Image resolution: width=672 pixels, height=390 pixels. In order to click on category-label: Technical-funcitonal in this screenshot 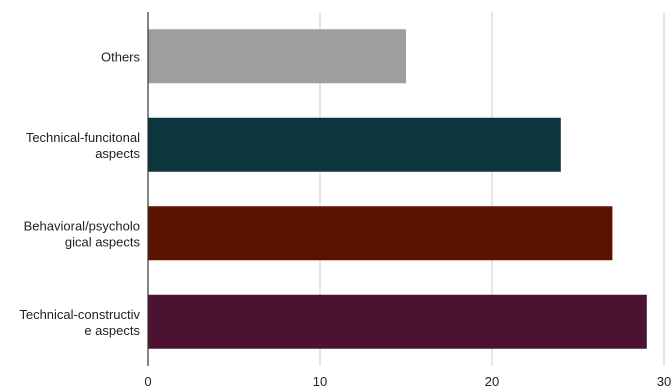, I will do `click(83, 137)`.